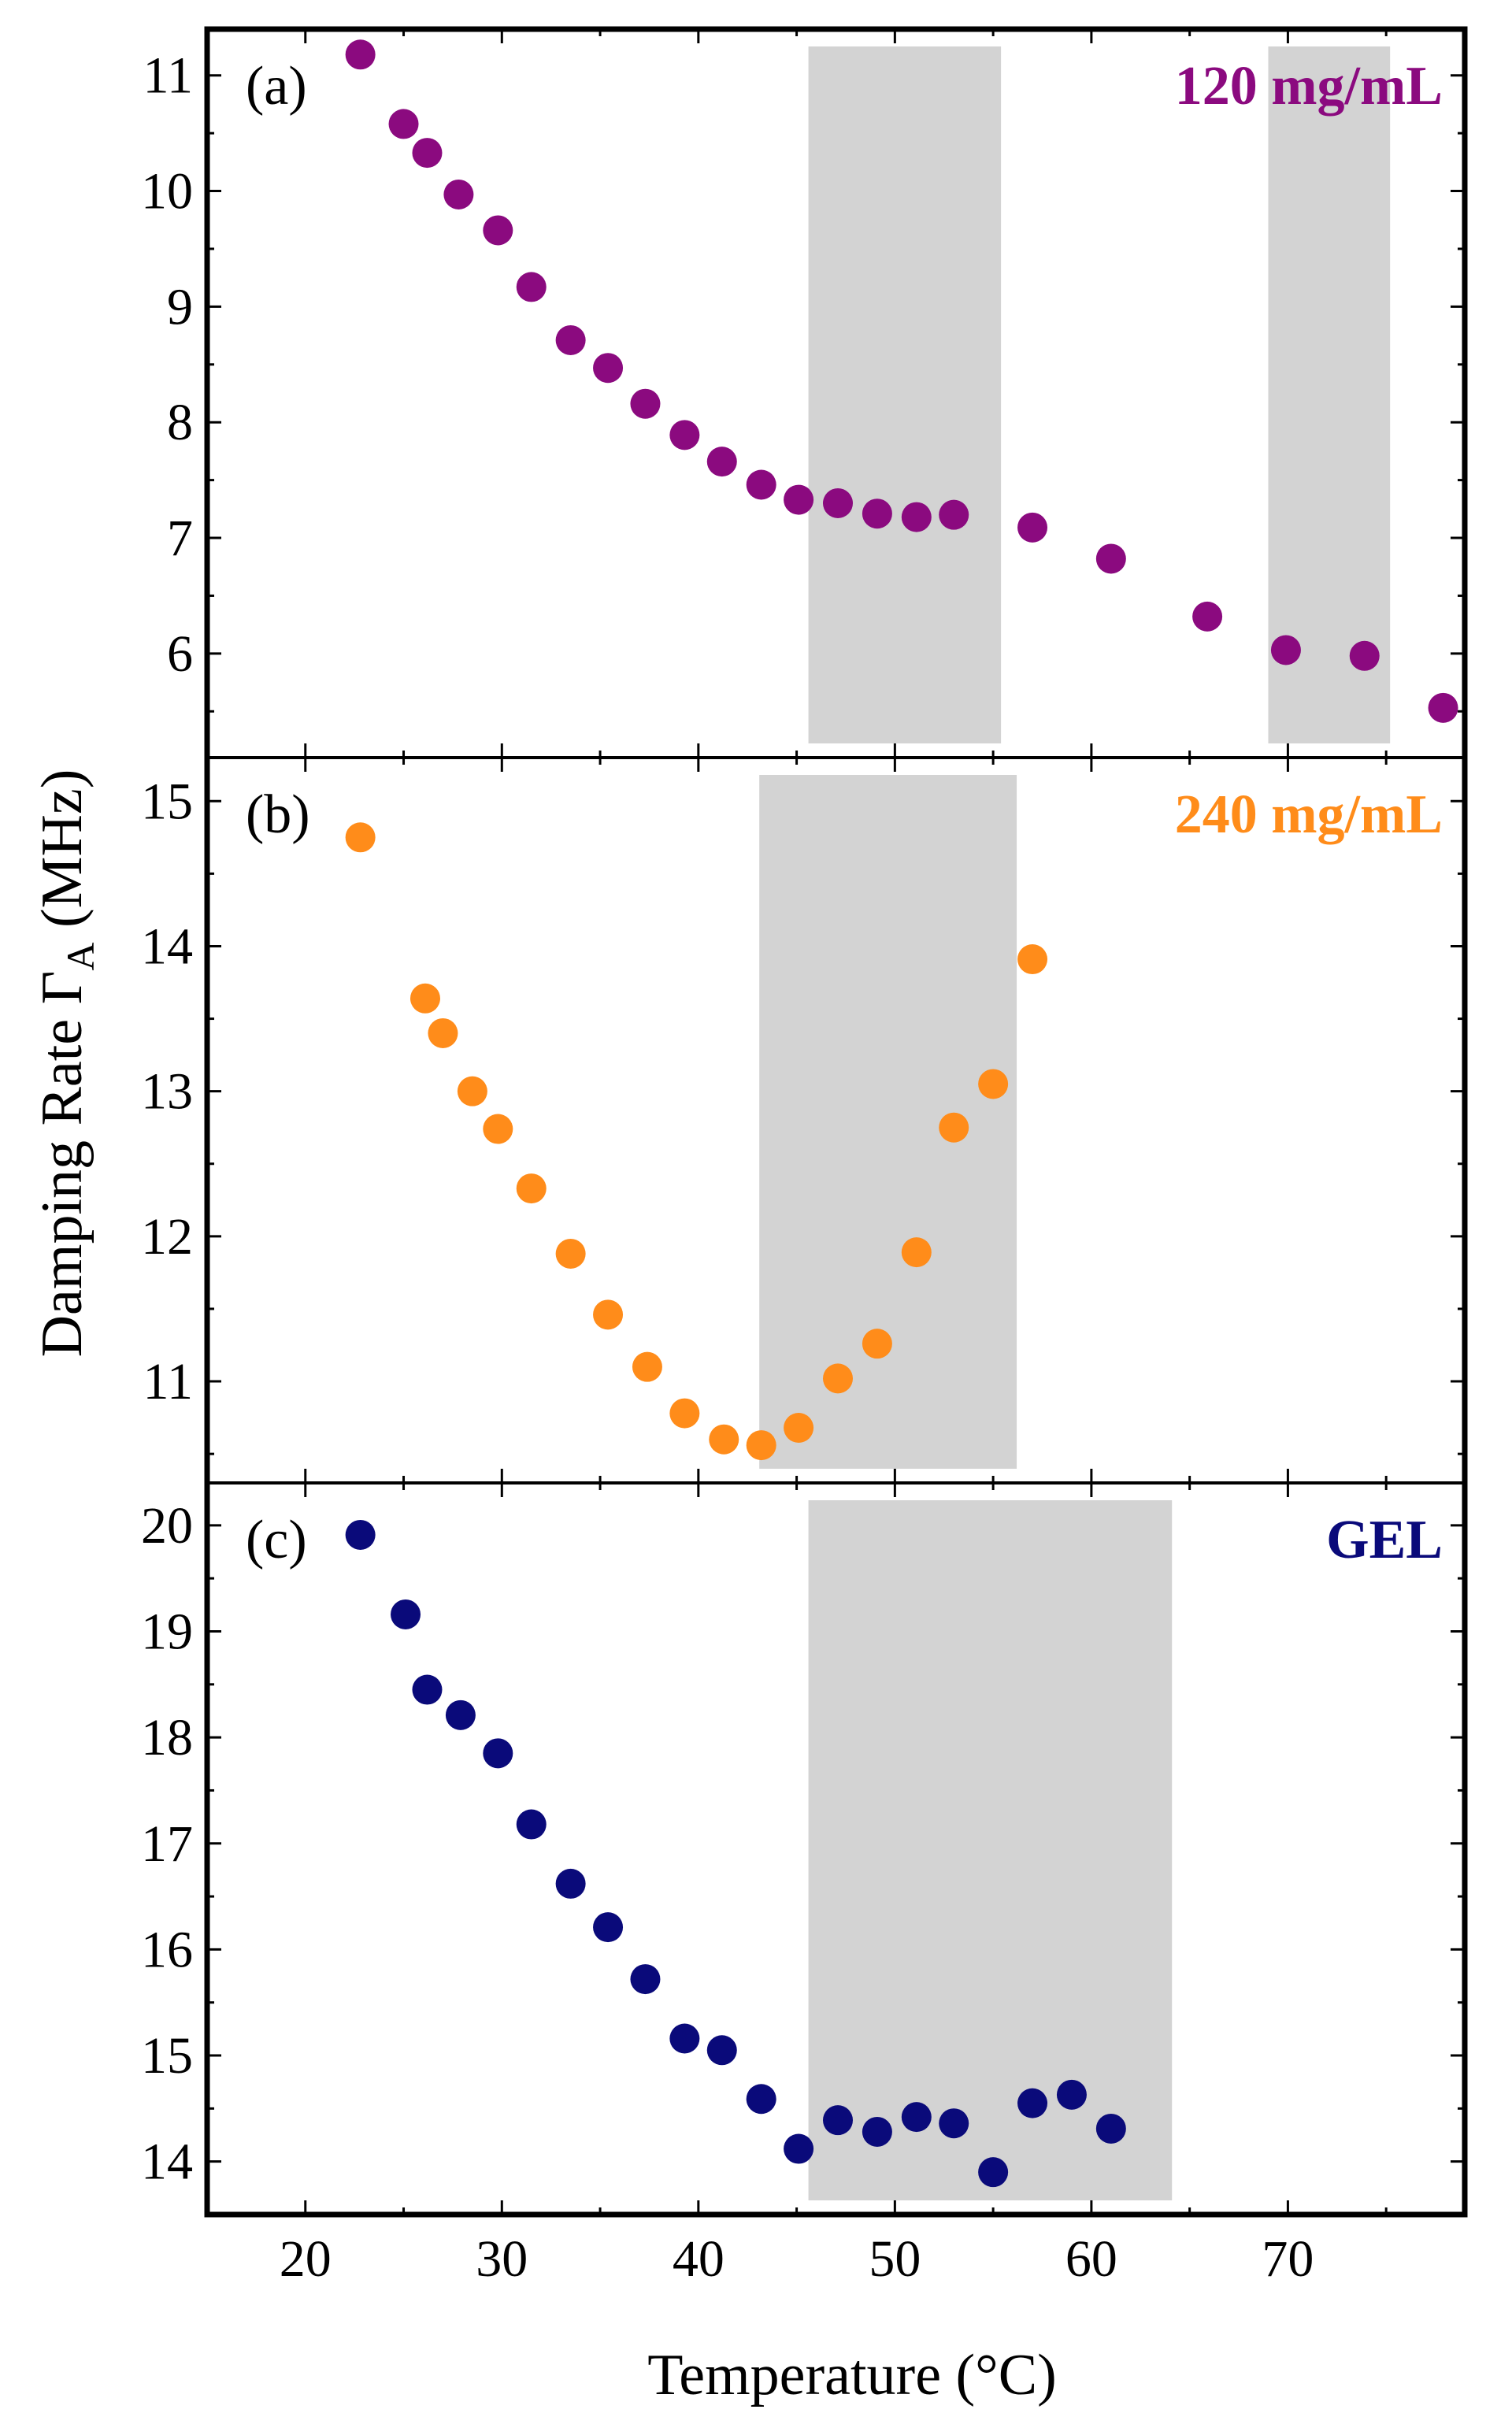  What do you see at coordinates (180, 422) in the screenshot?
I see `y-tick-label: 8` at bounding box center [180, 422].